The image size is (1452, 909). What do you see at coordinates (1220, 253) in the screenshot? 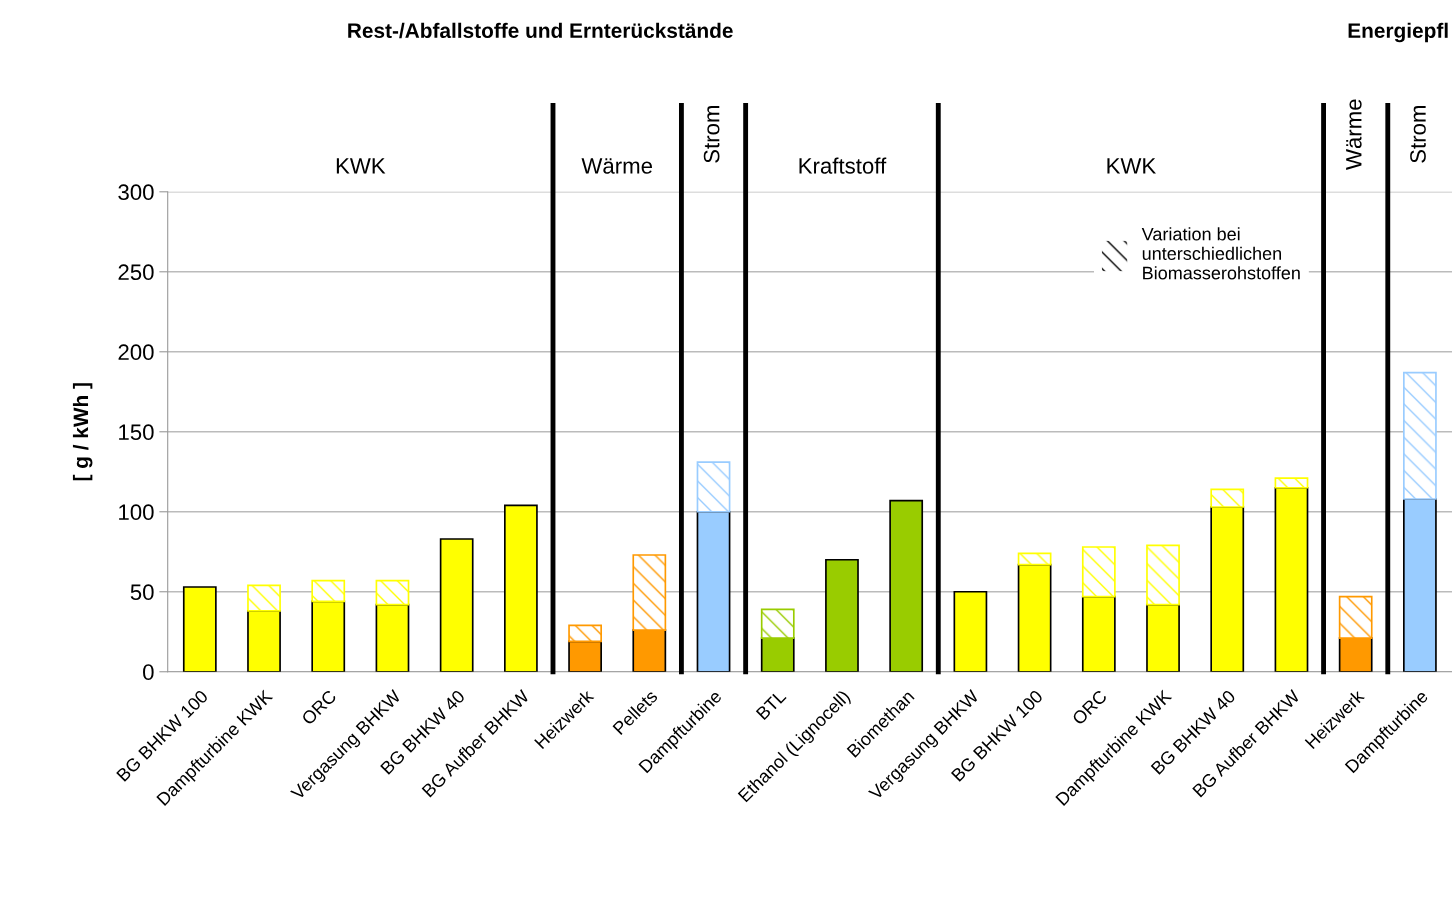
I see `text: Variation bei unterschiedlichen Biomasserohstoffen` at bounding box center [1220, 253].